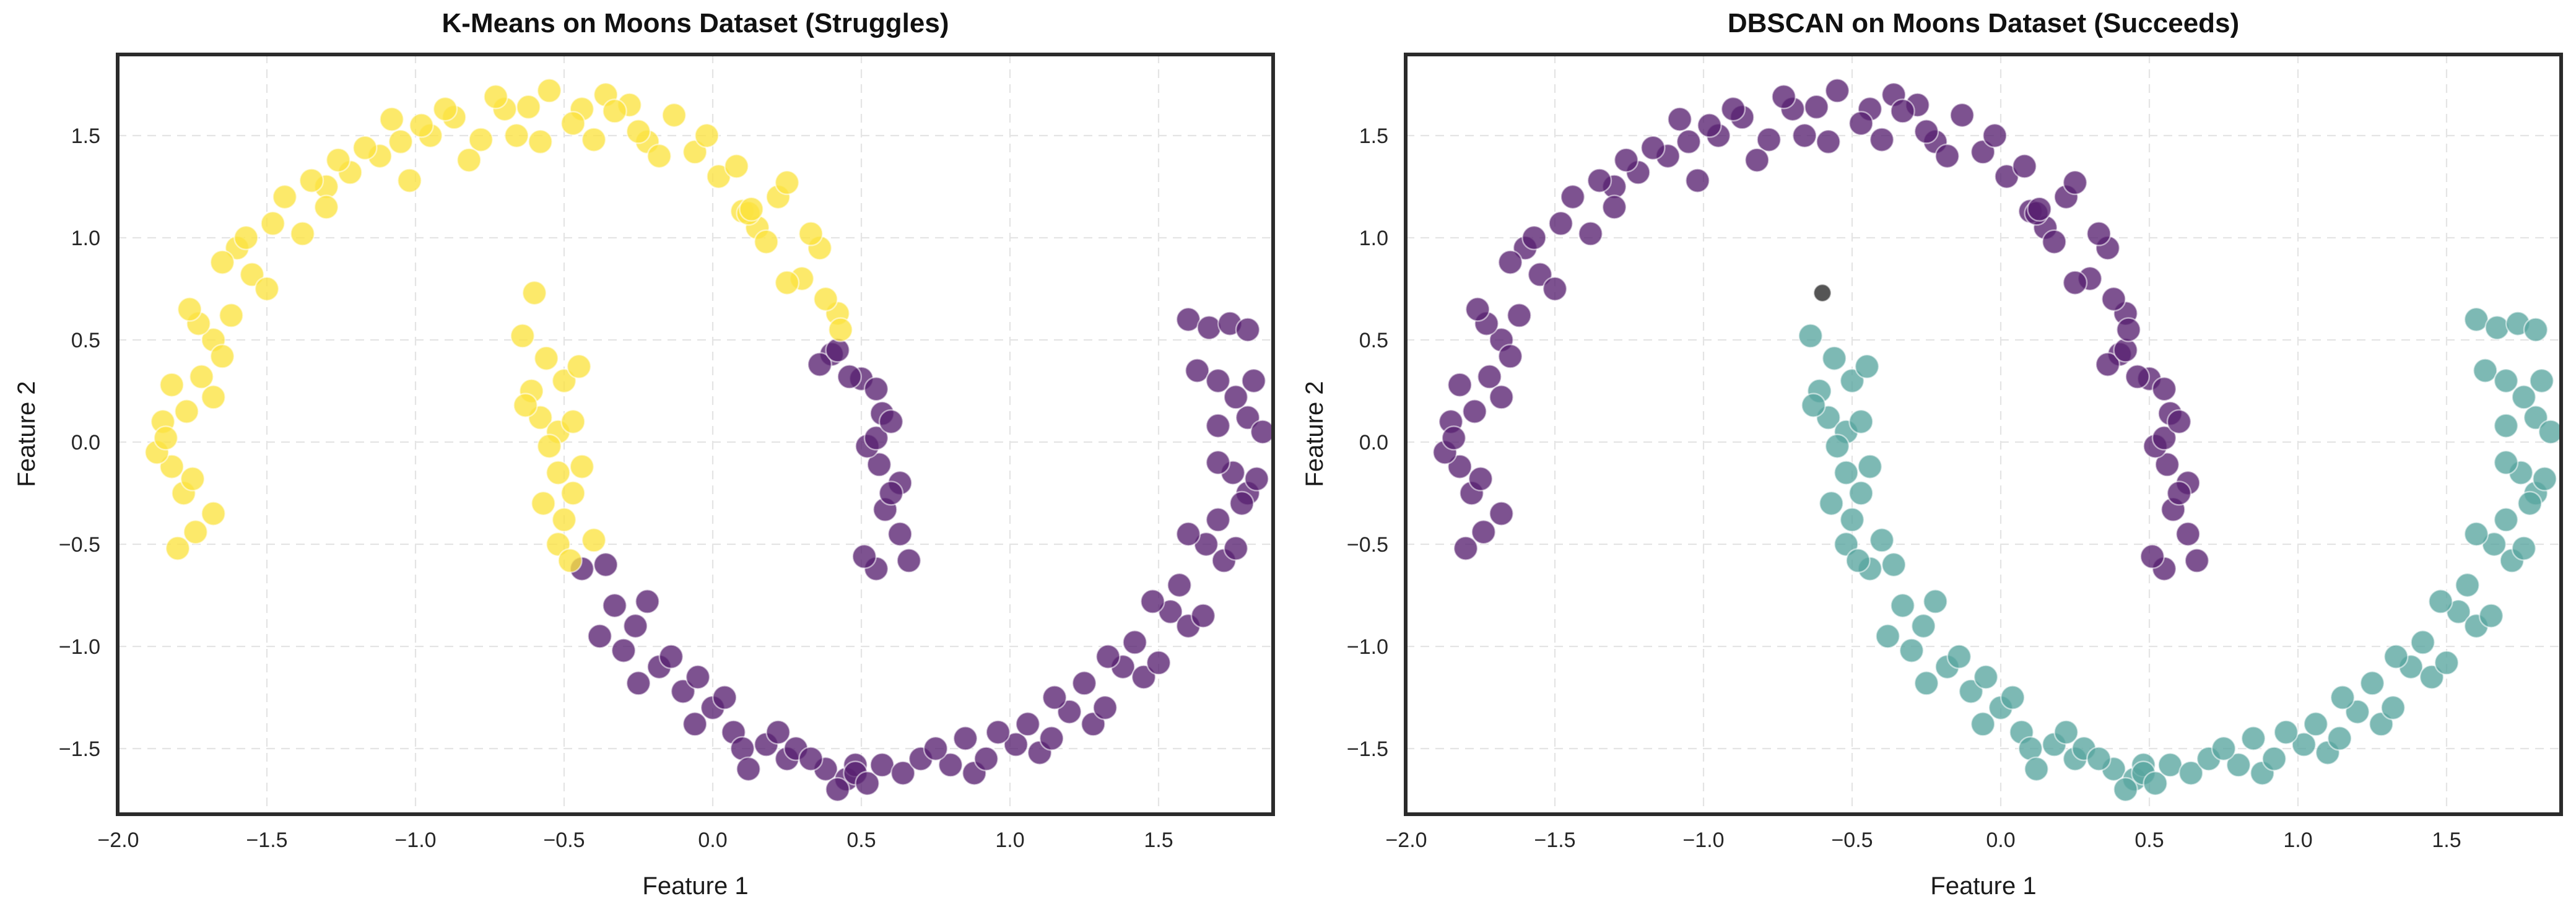 This screenshot has height=904, width=2576. What do you see at coordinates (1406, 840) in the screenshot?
I see `x-tick-label: −2.0` at bounding box center [1406, 840].